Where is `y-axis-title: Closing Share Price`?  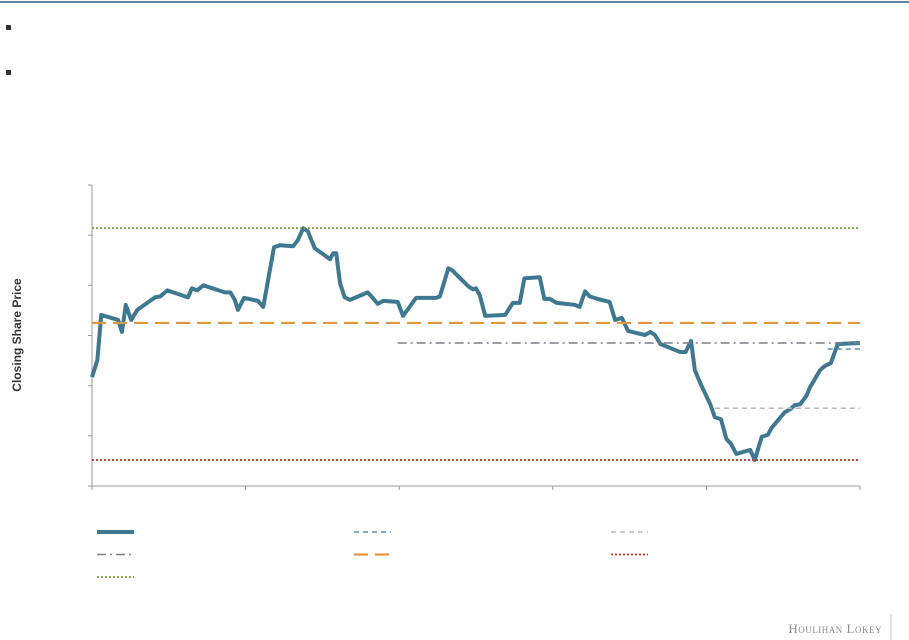
y-axis-title: Closing Share Price is located at coordinates (17, 335).